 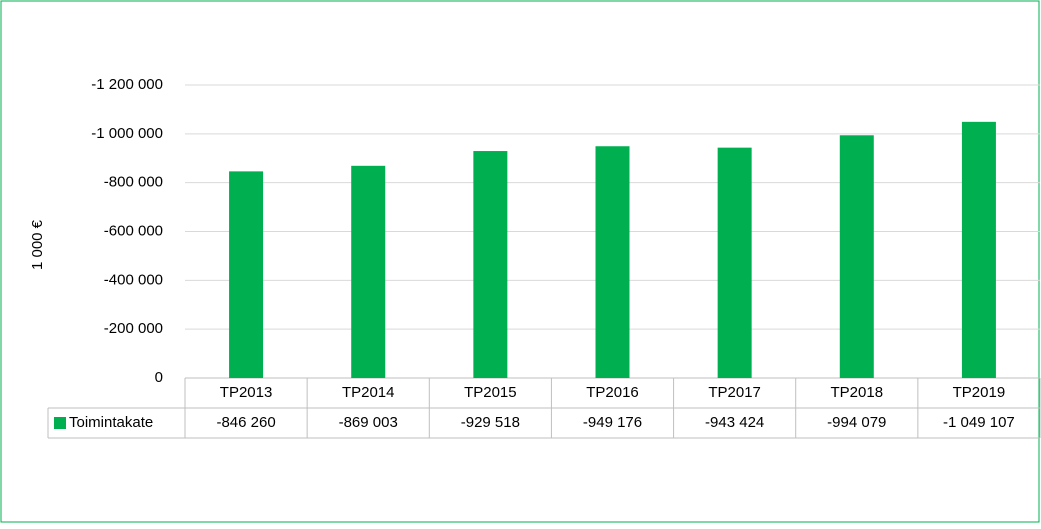 I want to click on data-label: -943 424, so click(x=734, y=422).